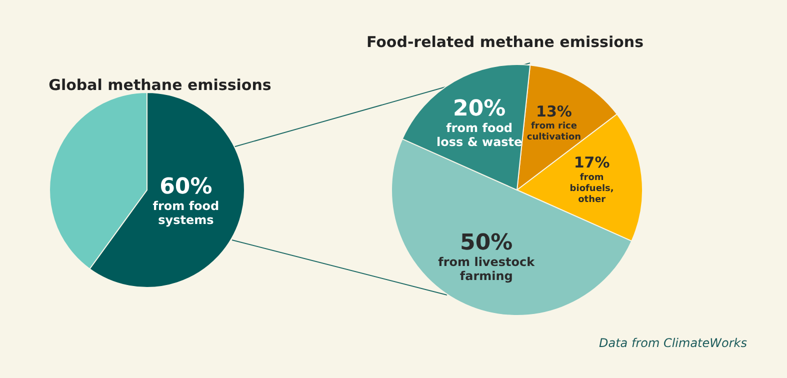 This screenshot has width=787, height=378. What do you see at coordinates (673, 343) in the screenshot?
I see `text: Data from ClimateWorks` at bounding box center [673, 343].